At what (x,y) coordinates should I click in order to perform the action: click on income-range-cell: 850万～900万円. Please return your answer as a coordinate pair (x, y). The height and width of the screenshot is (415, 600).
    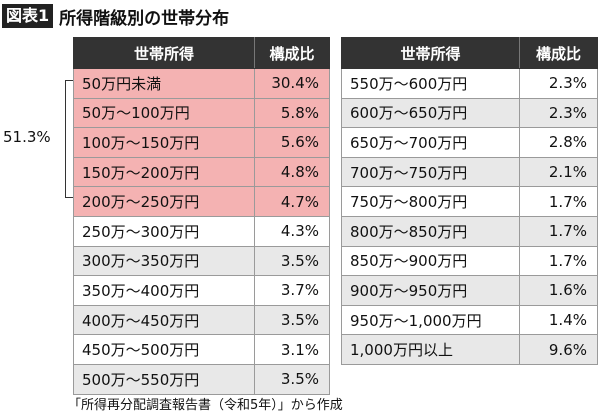
    Looking at the image, I should click on (430, 261).